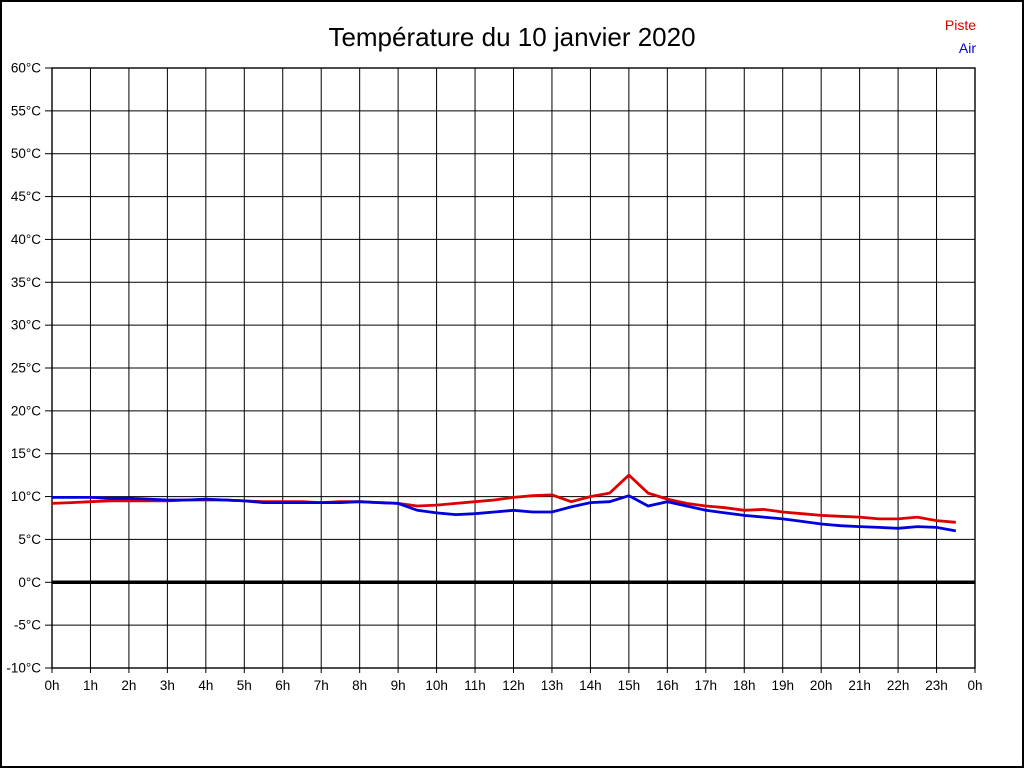 Image resolution: width=1024 pixels, height=770 pixels. I want to click on x-tick-label: 18h, so click(744, 685).